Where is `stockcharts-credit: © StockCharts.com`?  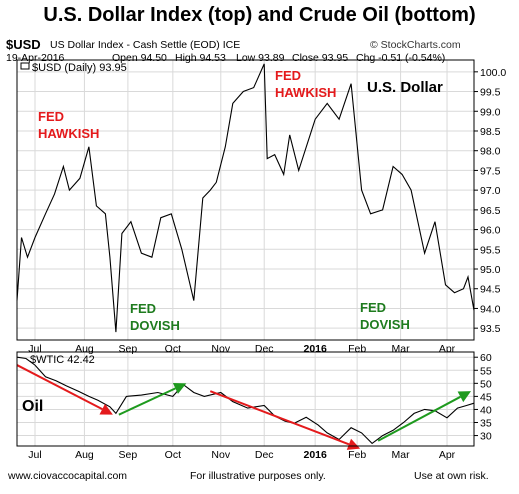
stockcharts-credit: © StockCharts.com is located at coordinates (415, 45).